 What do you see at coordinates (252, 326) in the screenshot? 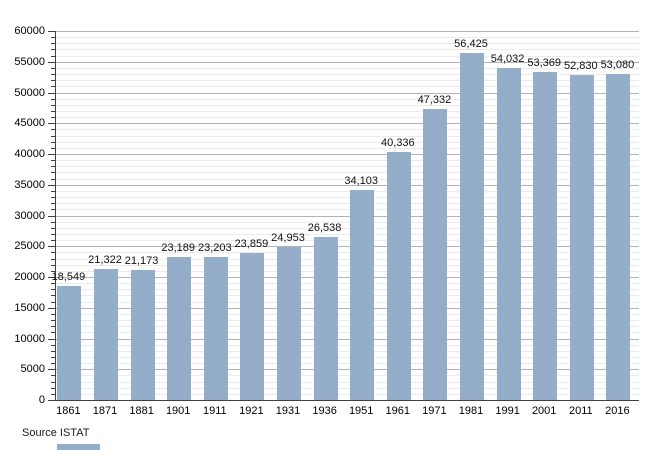
I see `bar-1921` at bounding box center [252, 326].